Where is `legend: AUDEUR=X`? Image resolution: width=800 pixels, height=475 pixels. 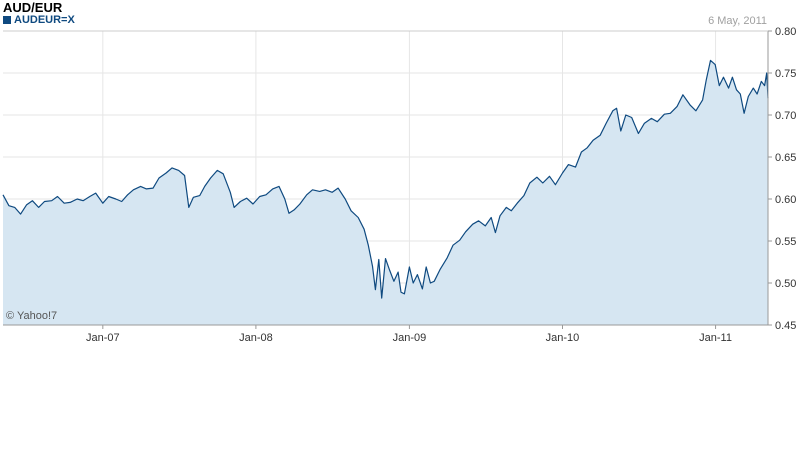
legend: AUDEUR=X is located at coordinates (39, 20).